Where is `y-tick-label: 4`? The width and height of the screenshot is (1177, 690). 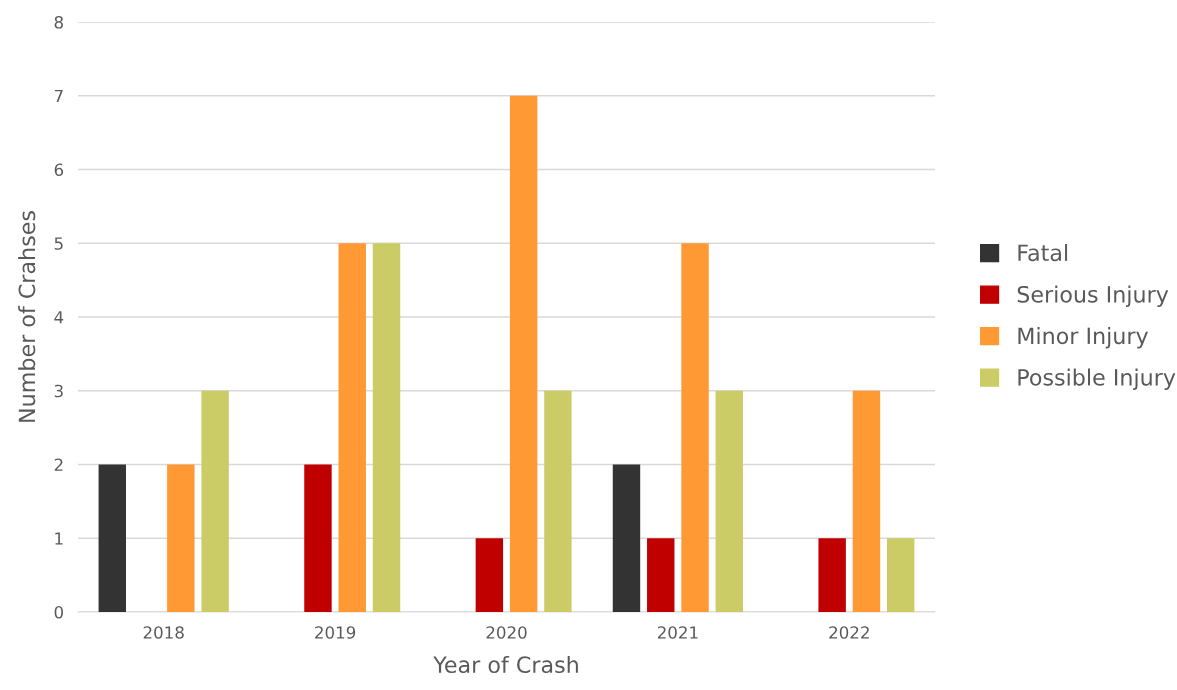
y-tick-label: 4 is located at coordinates (59, 317).